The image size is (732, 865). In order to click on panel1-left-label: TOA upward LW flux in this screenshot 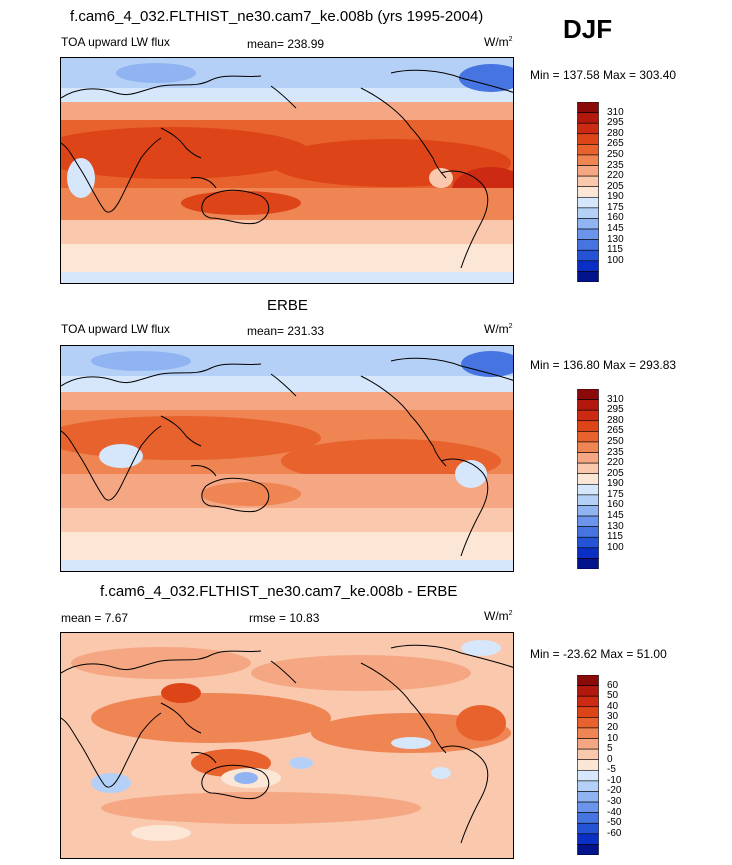, I will do `click(115, 42)`.